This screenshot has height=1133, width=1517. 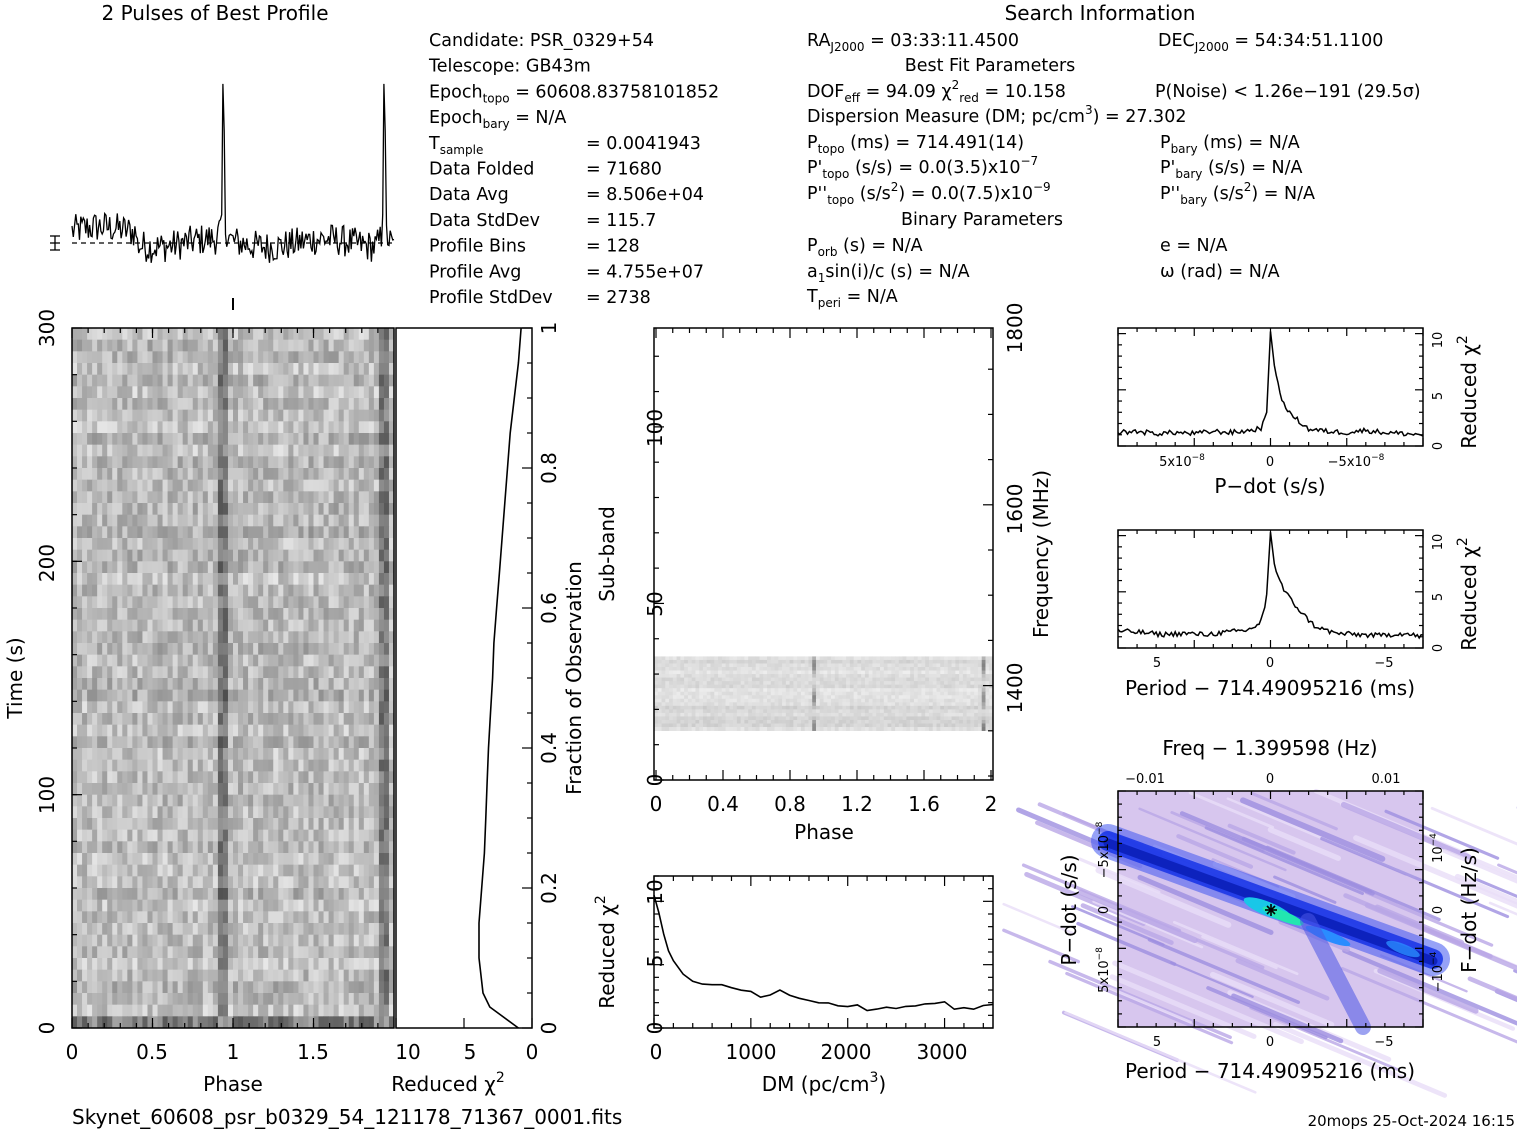 What do you see at coordinates (645, 272) in the screenshot?
I see `info-value: = 4.755e+07` at bounding box center [645, 272].